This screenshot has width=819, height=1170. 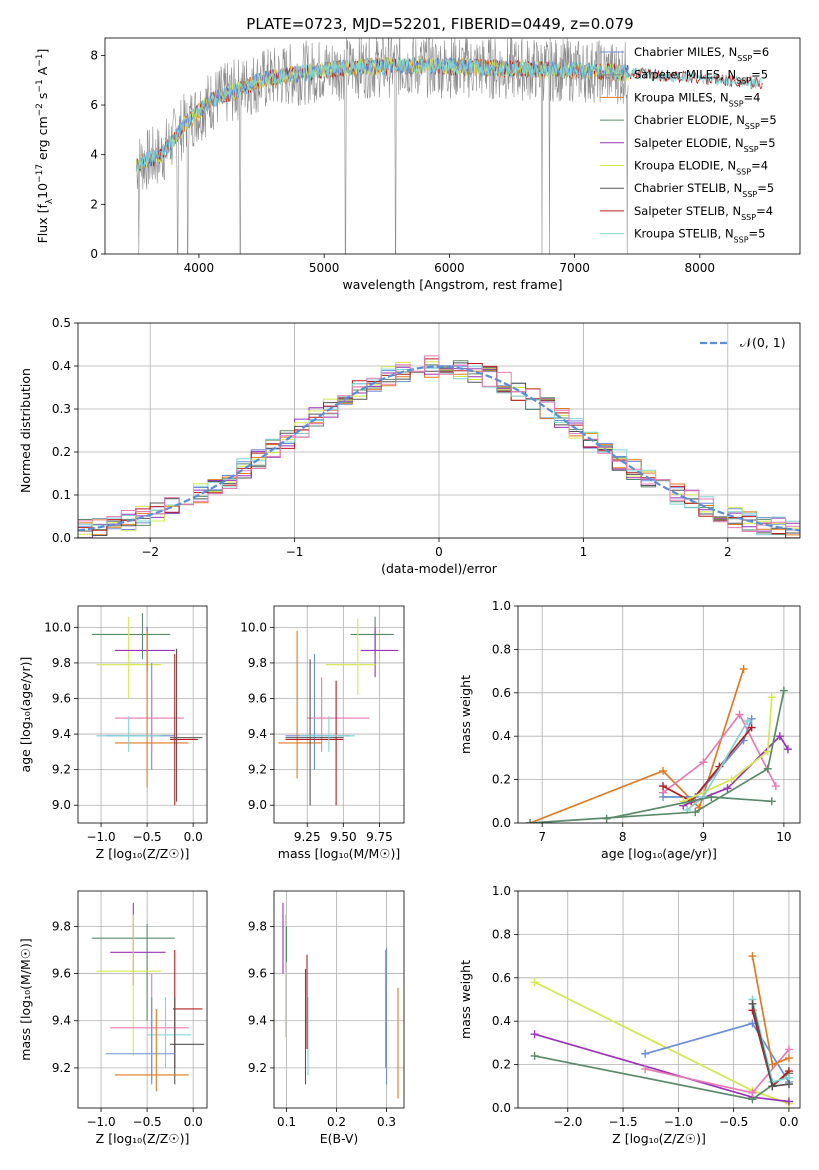 What do you see at coordinates (150, 552) in the screenshot?
I see `x-tick-label: −2` at bounding box center [150, 552].